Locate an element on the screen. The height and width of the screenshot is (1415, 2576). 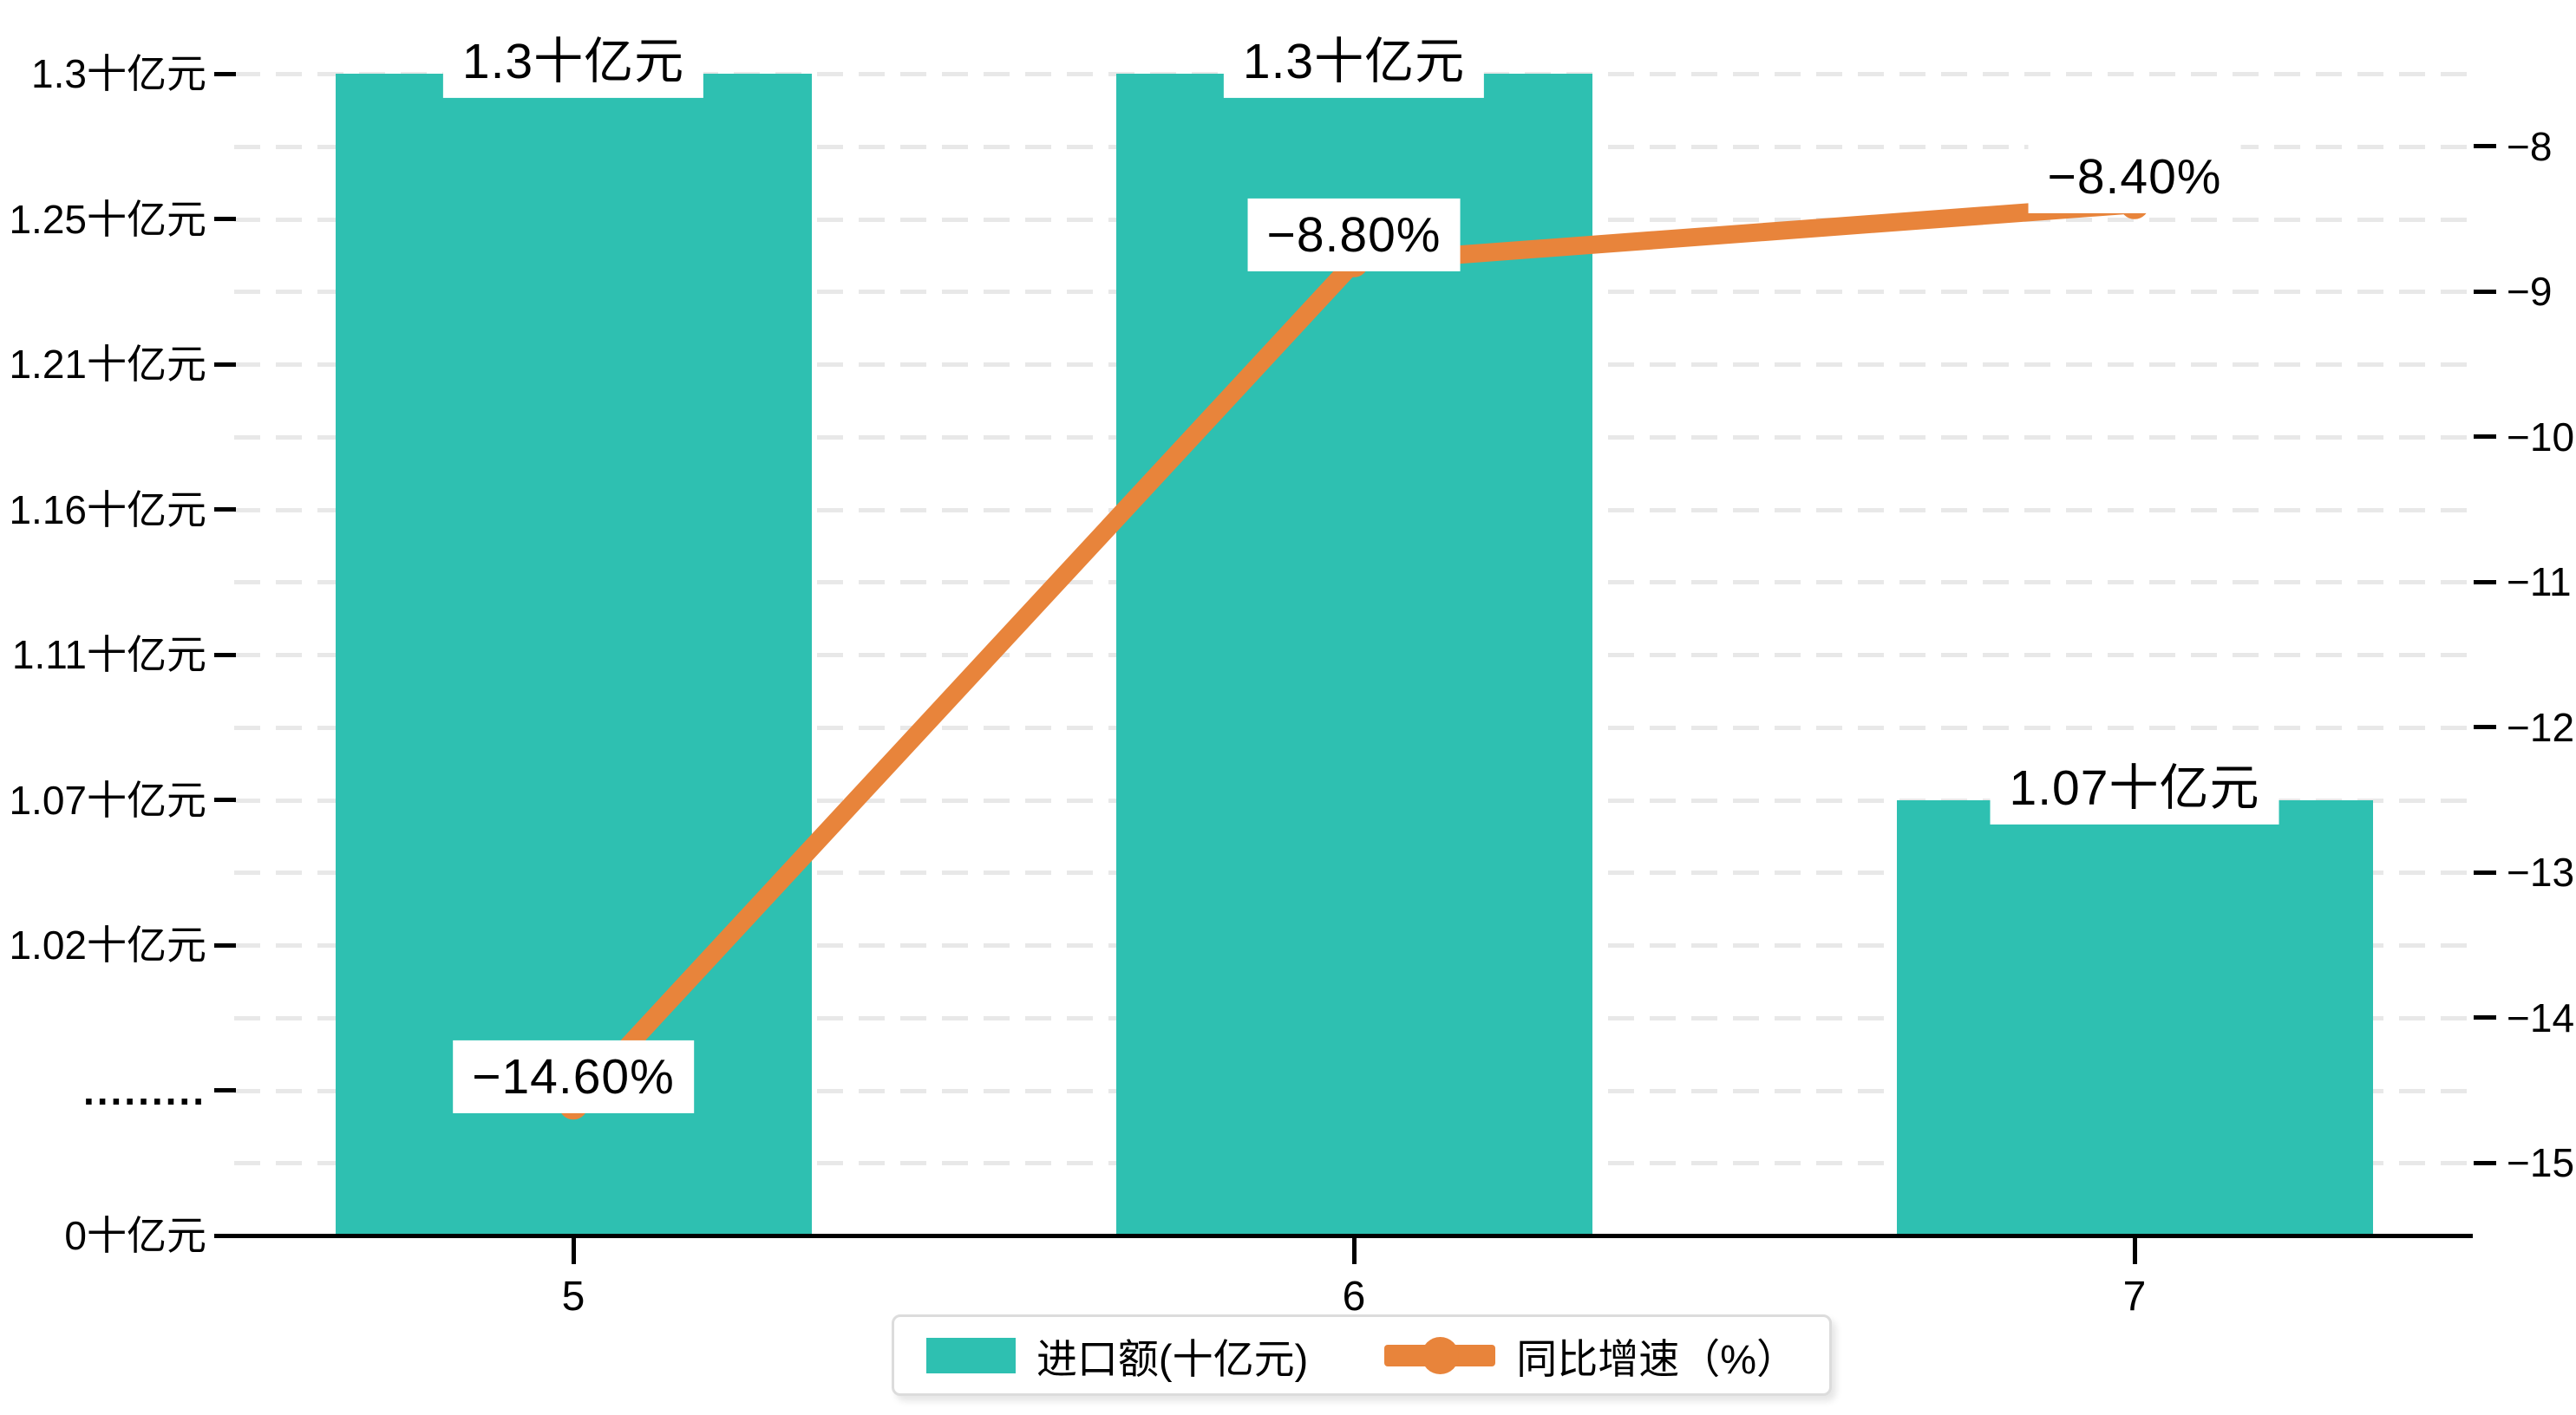
import-bar is located at coordinates (2134, 1016).